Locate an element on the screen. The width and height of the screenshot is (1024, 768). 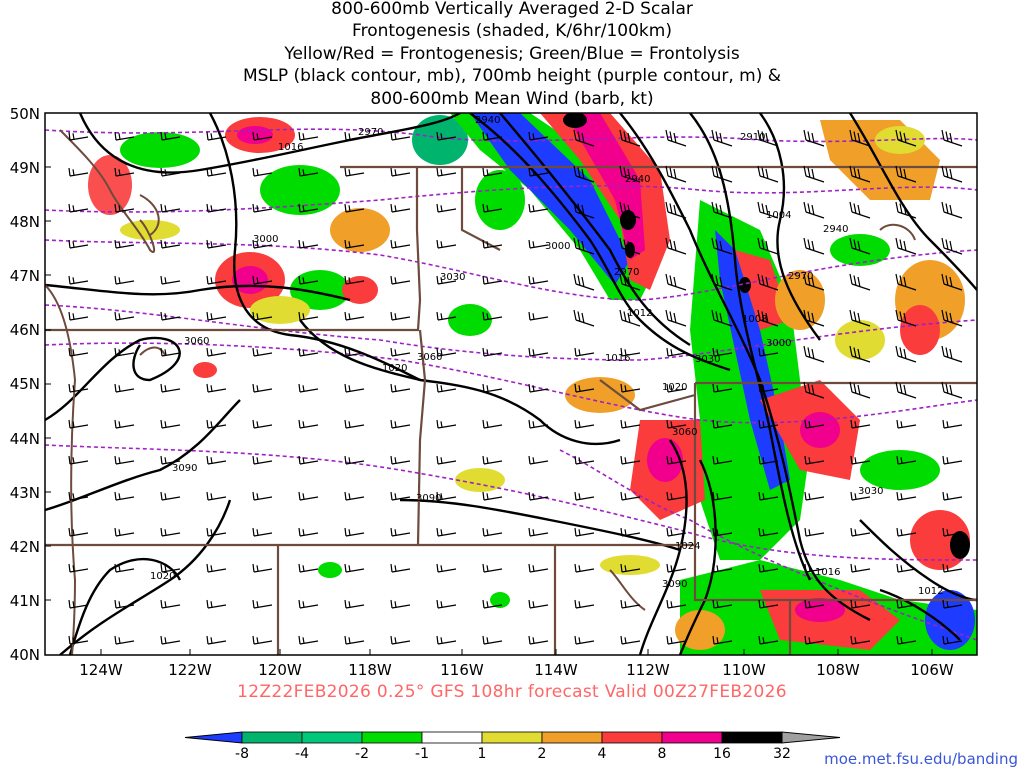
credit-link: moe.met.fsu.edu/banding is located at coordinates (921, 759).